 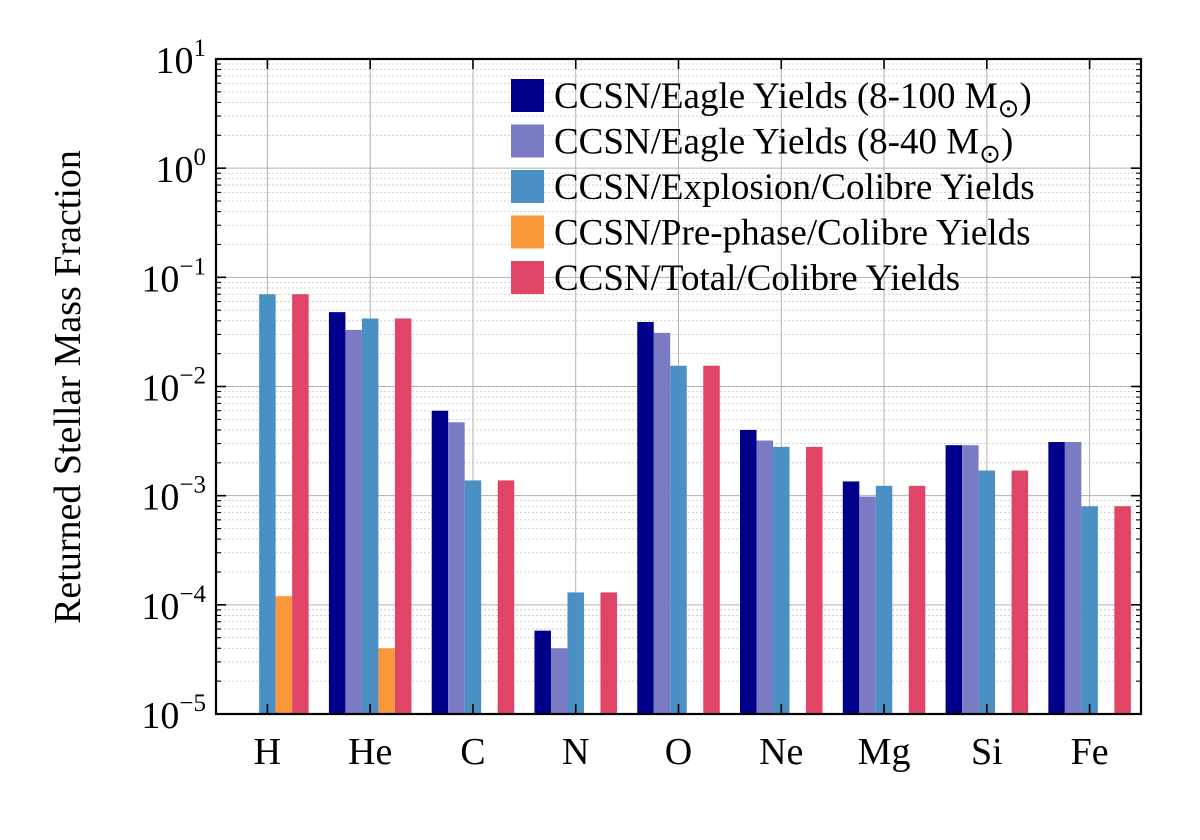 What do you see at coordinates (783, 145) in the screenshot?
I see `legend-label: CCSN/Eagle Yields (8-40 M⊙)` at bounding box center [783, 145].